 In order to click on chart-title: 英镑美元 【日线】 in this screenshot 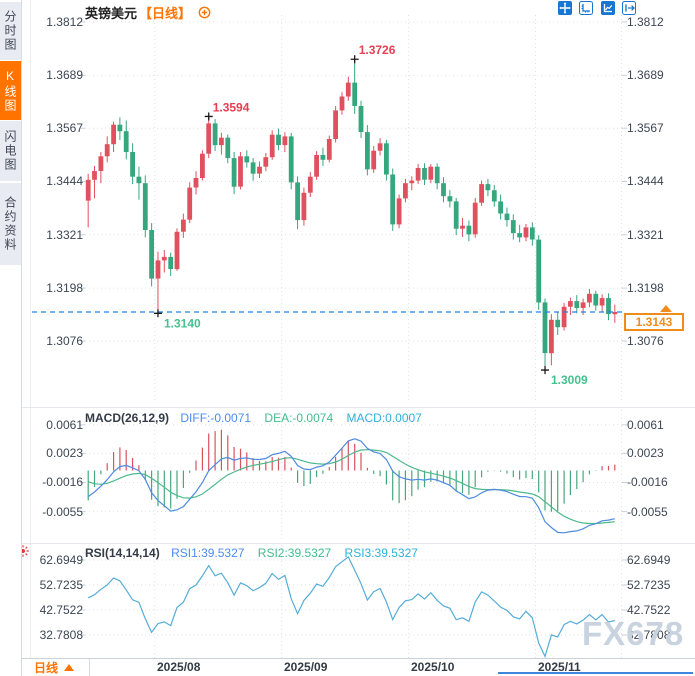, I will do `click(148, 12)`.